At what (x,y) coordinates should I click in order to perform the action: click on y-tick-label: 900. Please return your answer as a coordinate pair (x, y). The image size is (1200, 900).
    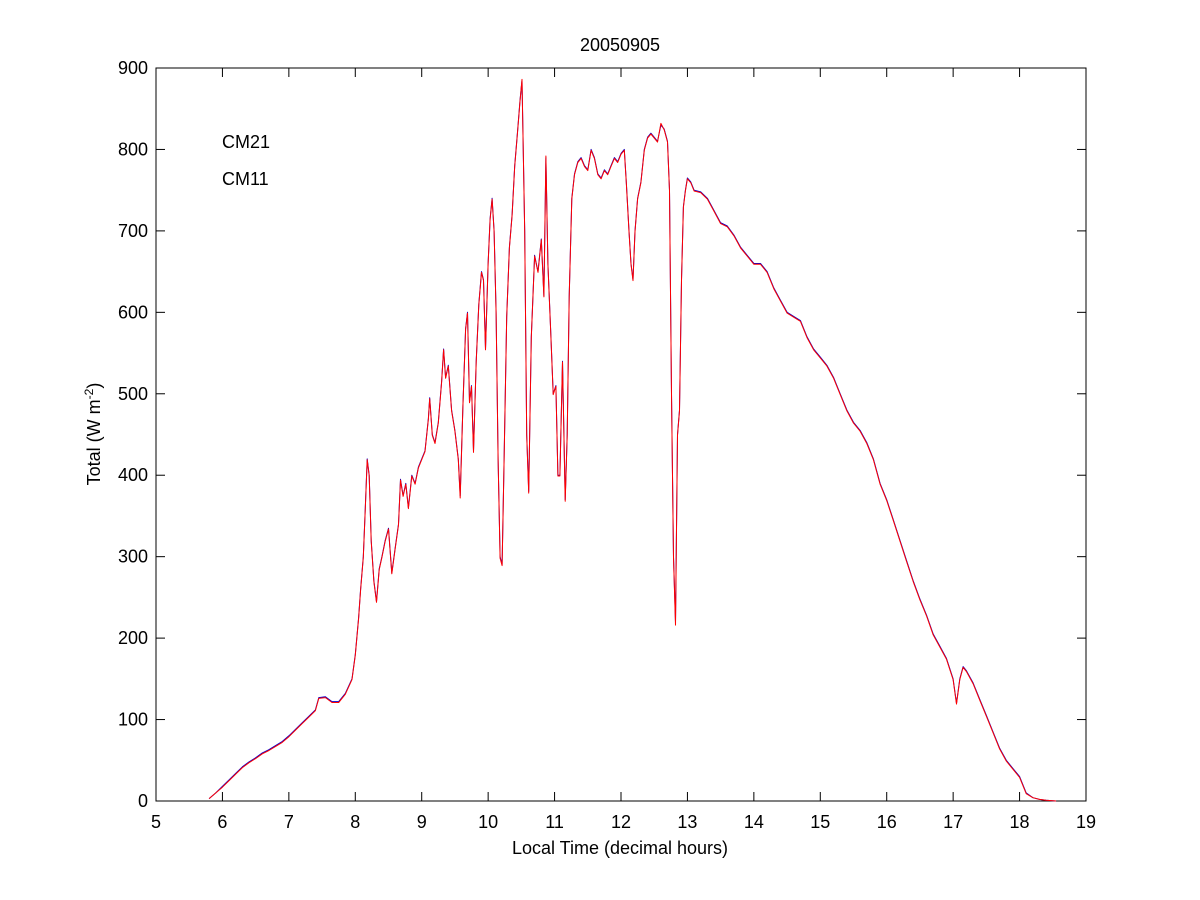
    Looking at the image, I should click on (133, 68).